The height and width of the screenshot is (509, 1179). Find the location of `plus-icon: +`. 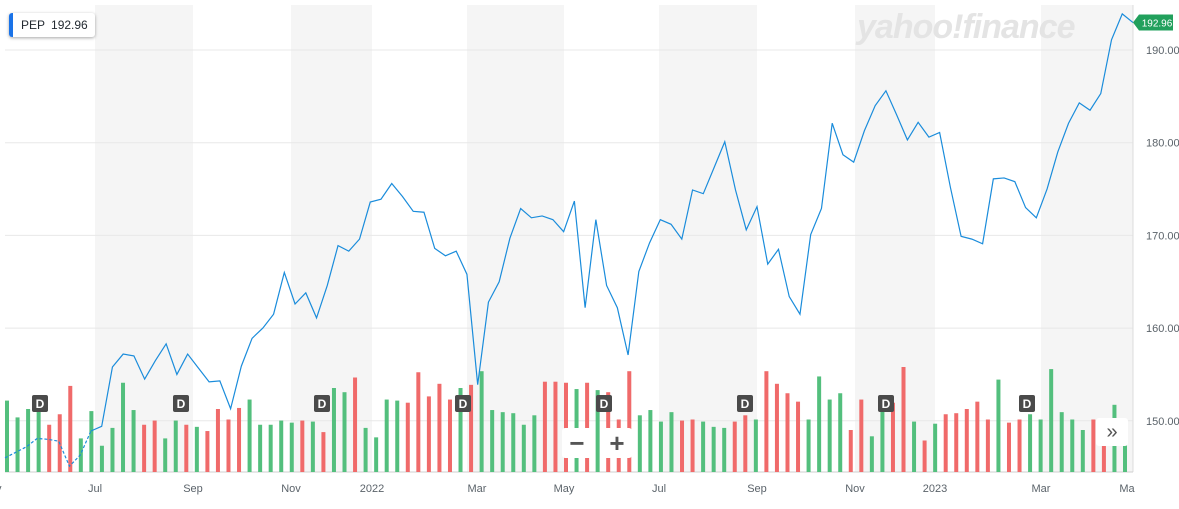

plus-icon: + is located at coordinates (617, 442).